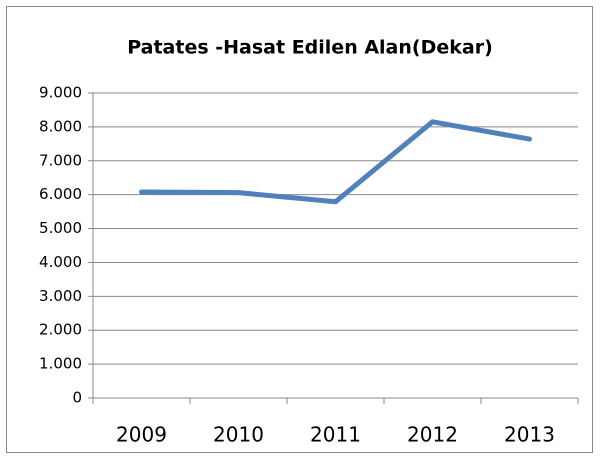  What do you see at coordinates (60, 194) in the screenshot?
I see `y-tick-label: 6.000` at bounding box center [60, 194].